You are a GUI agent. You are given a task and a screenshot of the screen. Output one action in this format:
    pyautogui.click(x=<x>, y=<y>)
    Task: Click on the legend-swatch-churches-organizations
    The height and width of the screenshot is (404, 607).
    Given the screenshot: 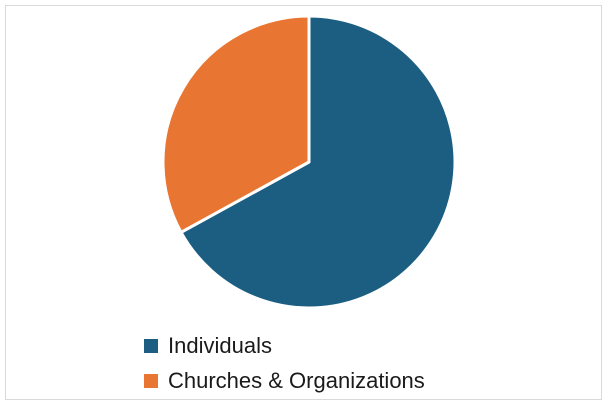 What is the action you would take?
    pyautogui.click(x=151, y=380)
    